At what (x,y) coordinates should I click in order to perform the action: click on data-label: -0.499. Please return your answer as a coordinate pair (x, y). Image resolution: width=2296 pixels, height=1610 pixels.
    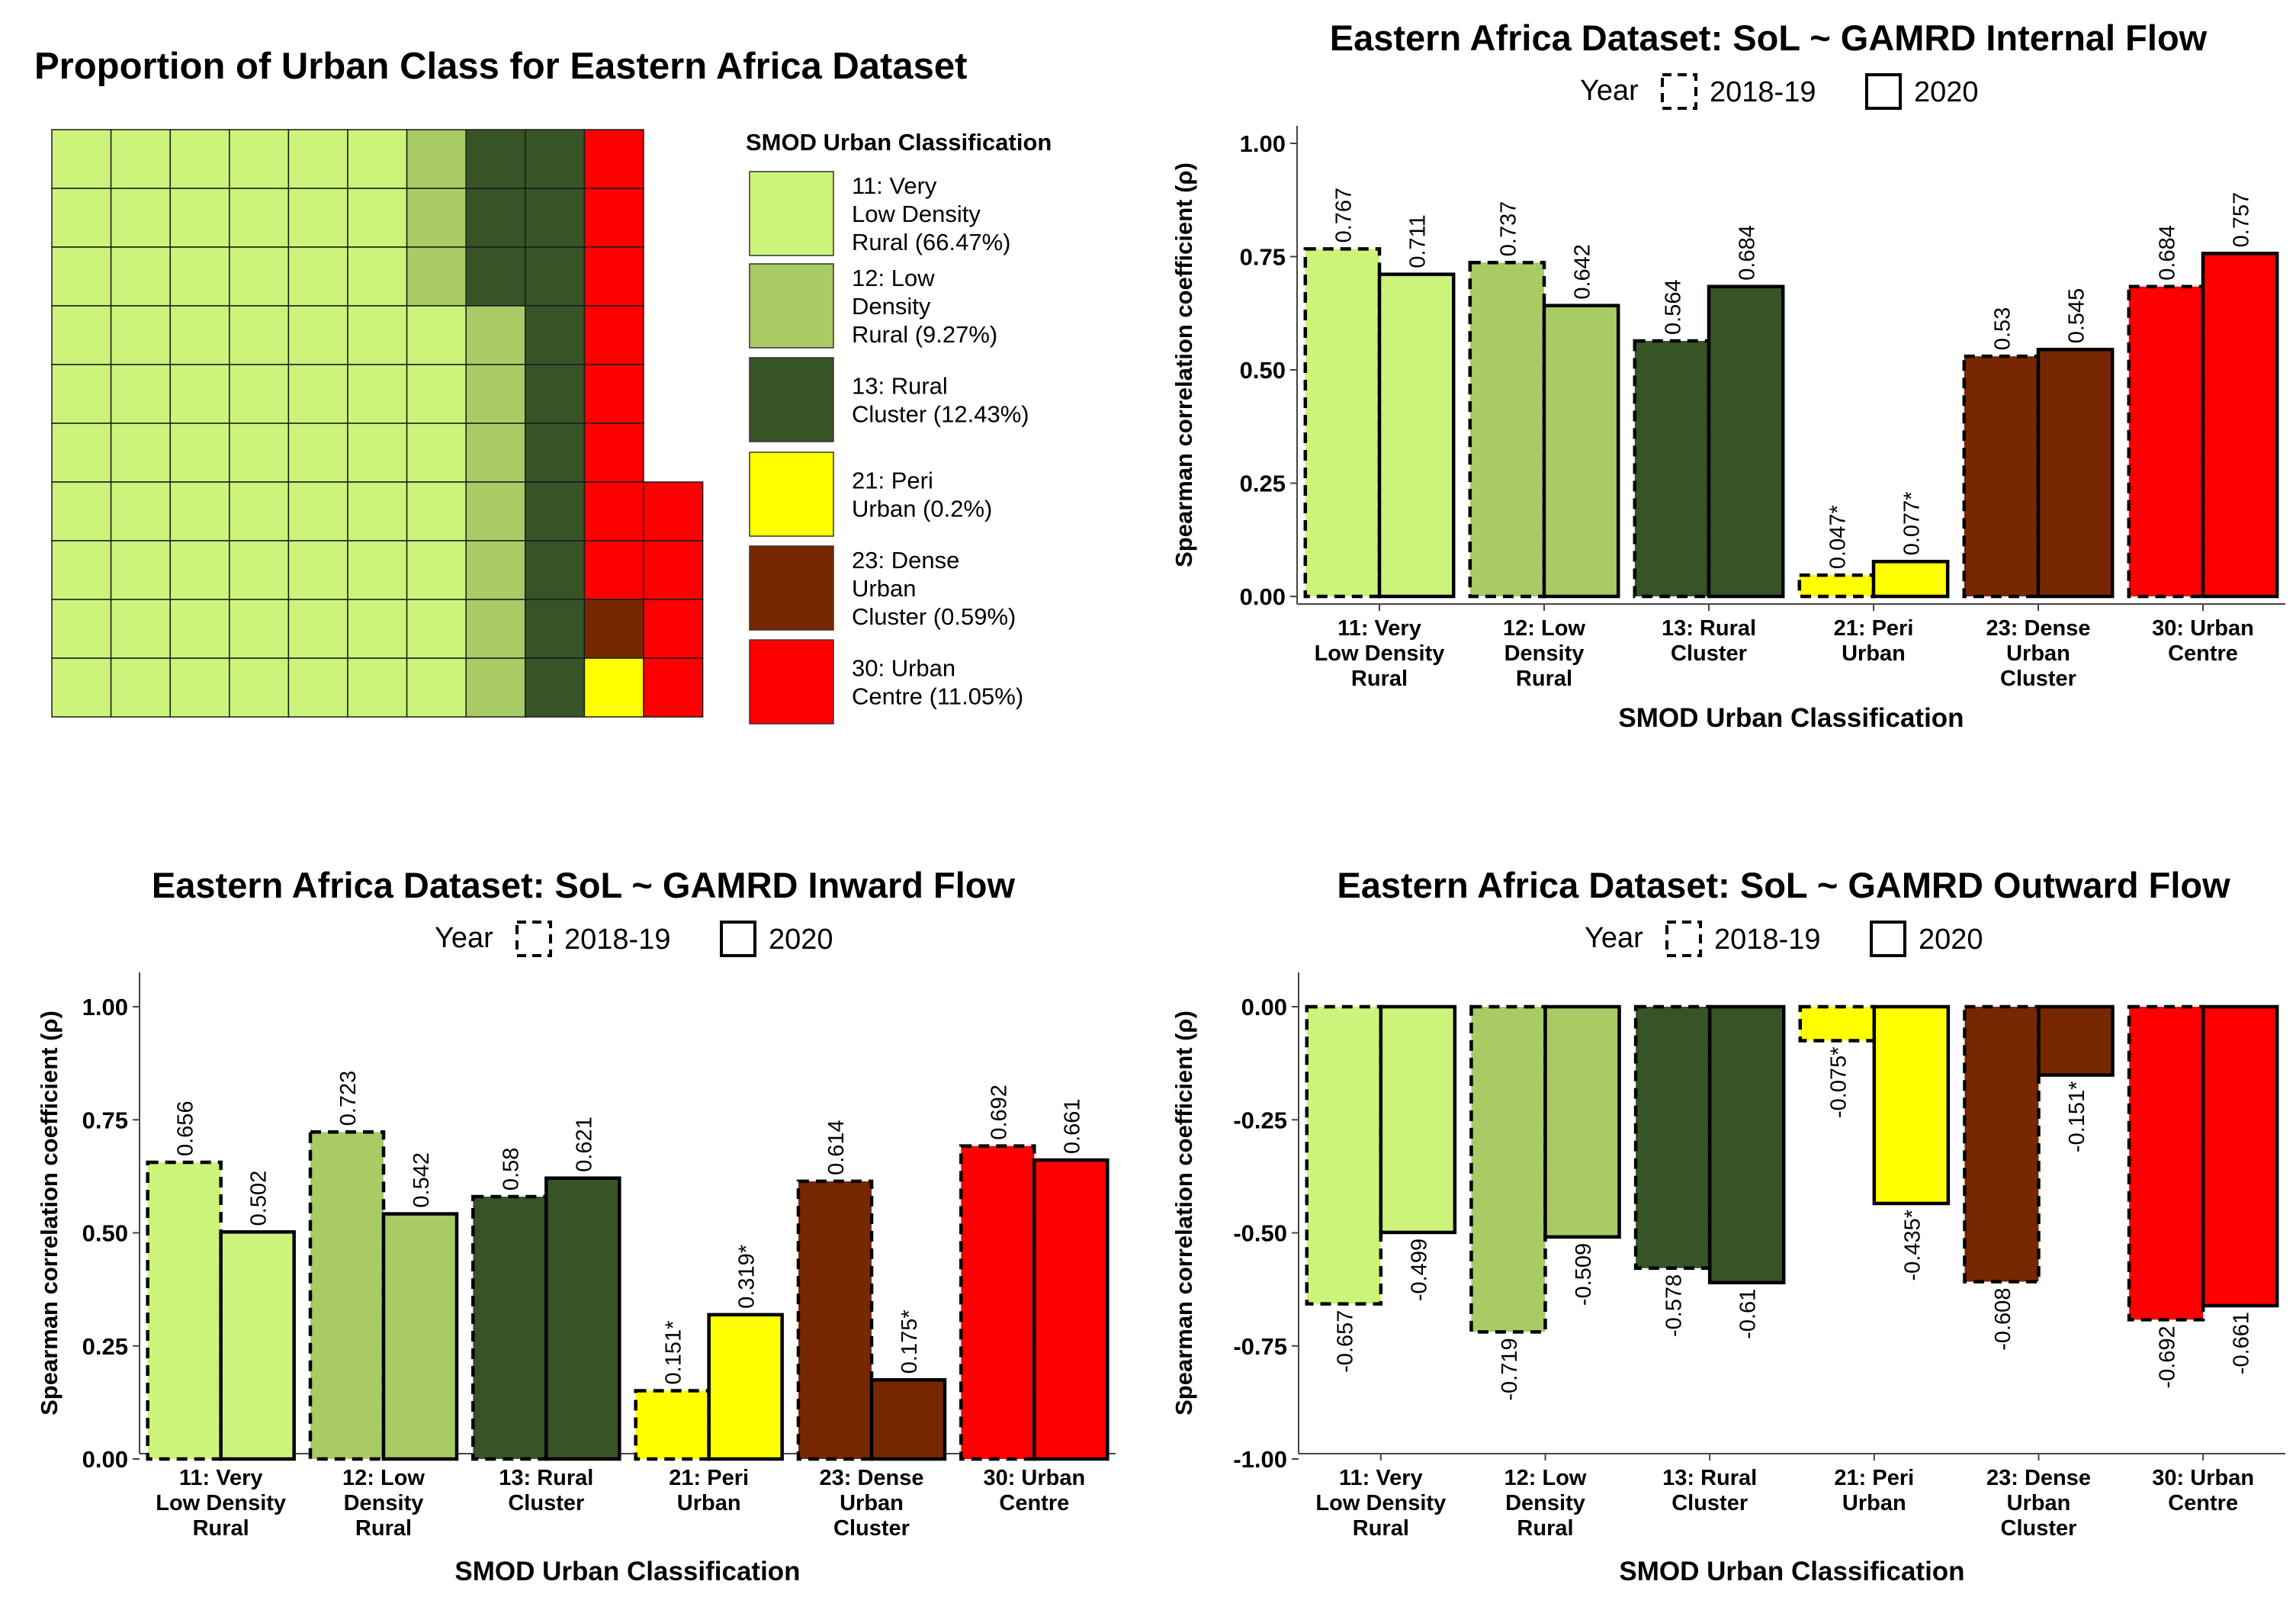
    Looking at the image, I should click on (1419, 1270).